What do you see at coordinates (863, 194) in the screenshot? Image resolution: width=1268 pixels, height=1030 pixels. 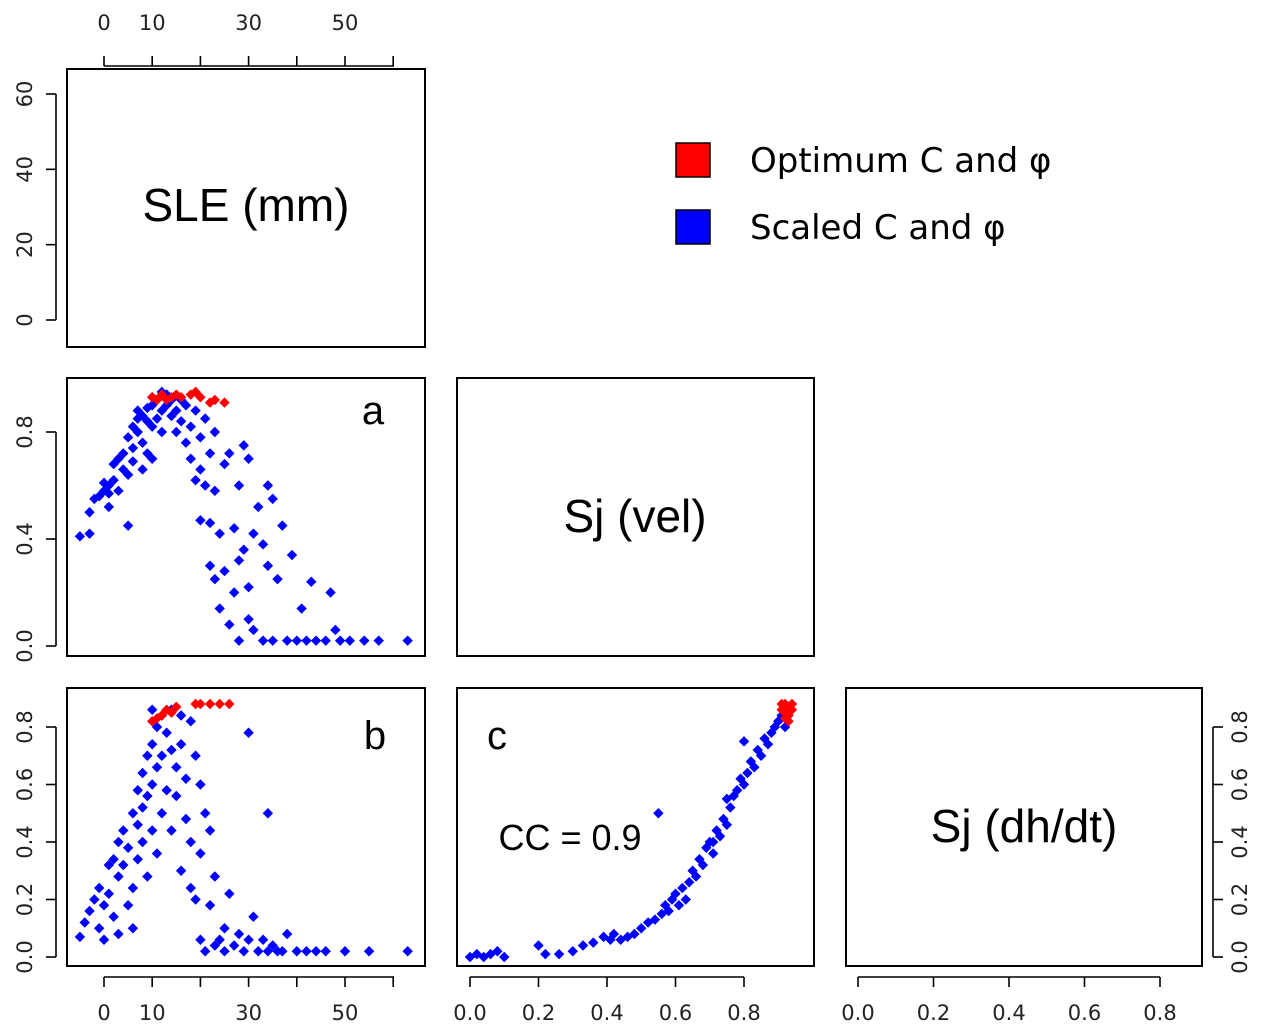 I see `legend: Optimum C and φ Scaled C and φ` at bounding box center [863, 194].